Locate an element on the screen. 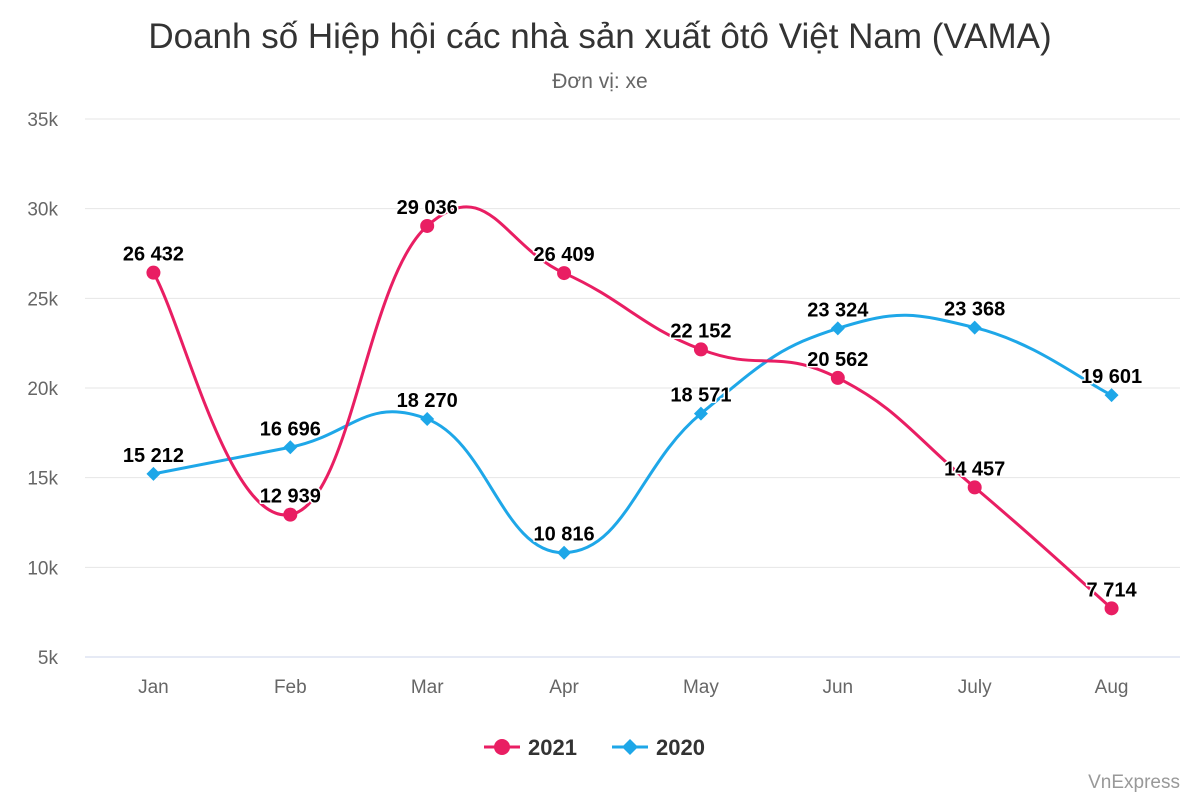 This screenshot has width=1200, height=800. data-label-2020: 23 368 is located at coordinates (974, 310).